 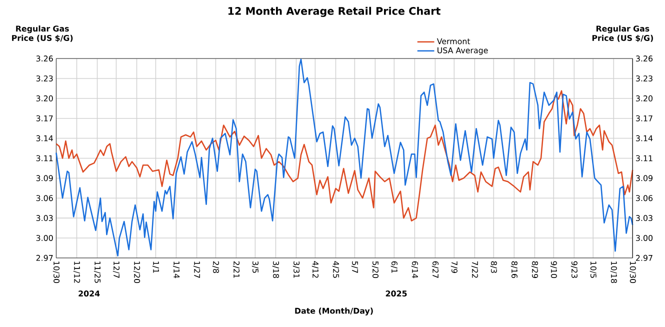 What do you see at coordinates (334, 11) in the screenshot?
I see `chart-title: 12 Month Average Retail Price Chart` at bounding box center [334, 11].